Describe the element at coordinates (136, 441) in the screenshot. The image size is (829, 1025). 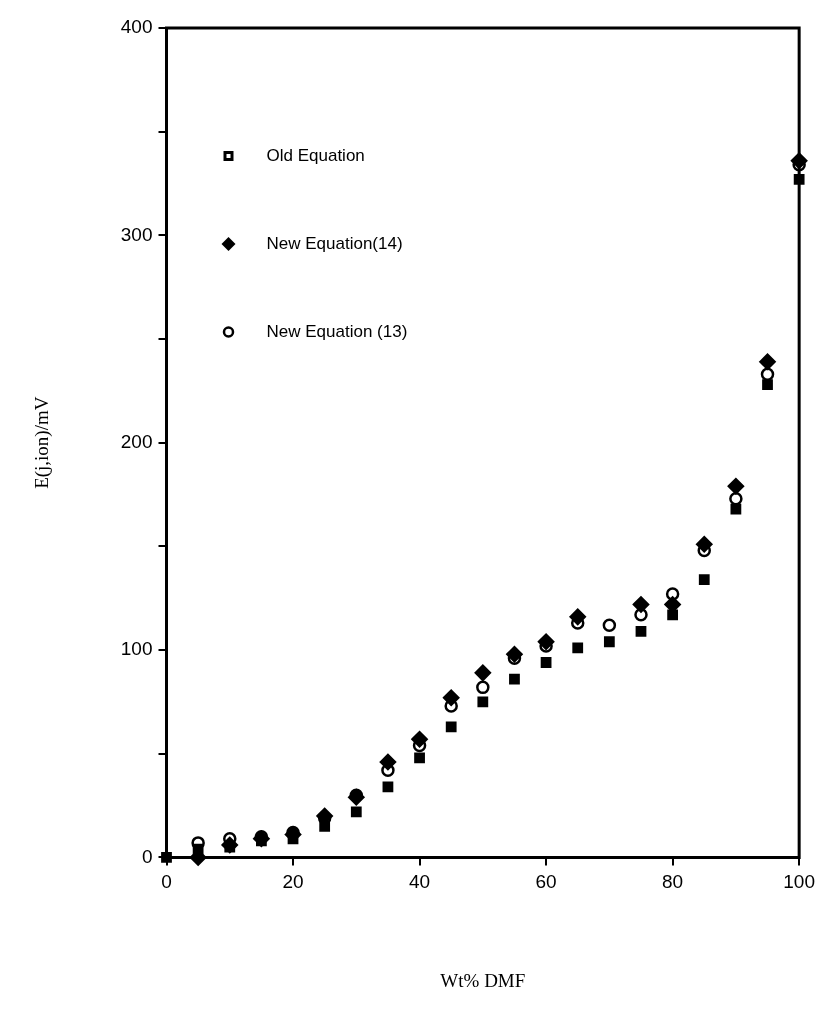
I see `y-tick-label: 200` at that location.